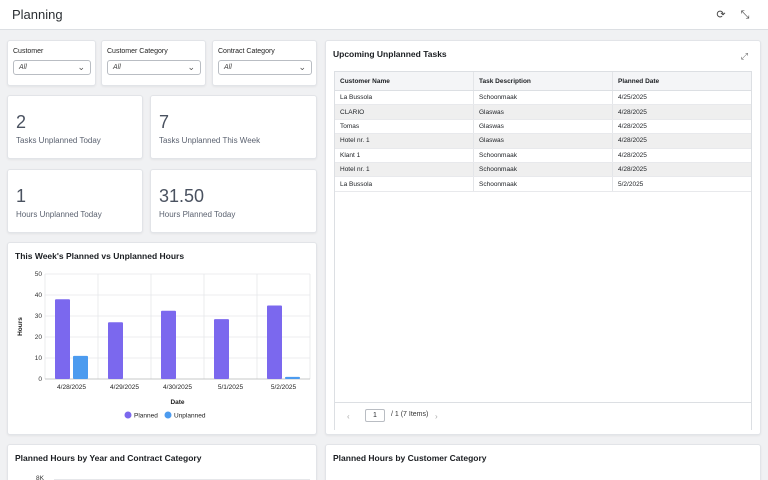 Image resolution: width=768 pixels, height=480 pixels. What do you see at coordinates (632, 98) in the screenshot?
I see `planned-date-cell: 4/25/2025` at bounding box center [632, 98].